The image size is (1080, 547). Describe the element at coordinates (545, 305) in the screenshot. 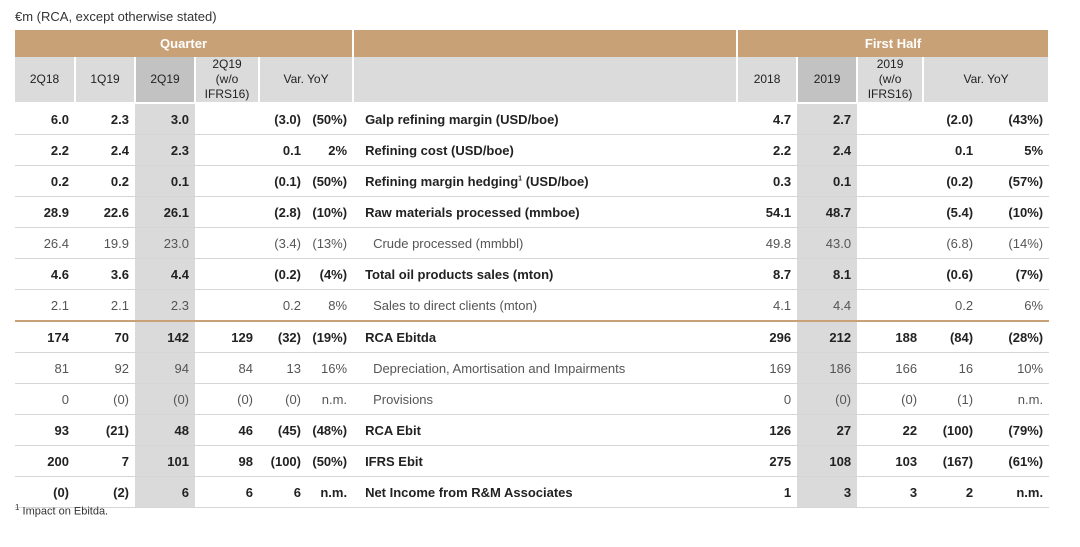

I see `row-label: Sales to direct clients (mton)` at that location.